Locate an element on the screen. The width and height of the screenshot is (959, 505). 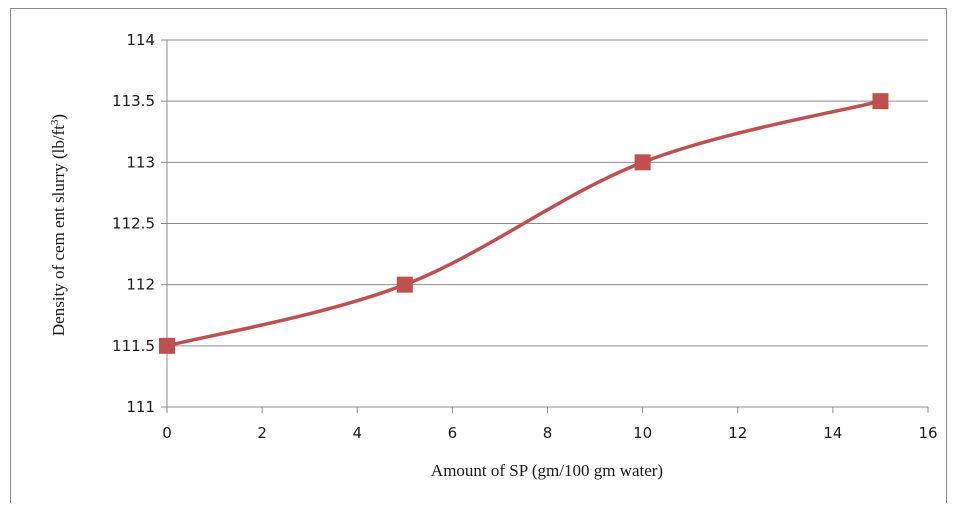
x-tick-label-5: 10 is located at coordinates (642, 433).